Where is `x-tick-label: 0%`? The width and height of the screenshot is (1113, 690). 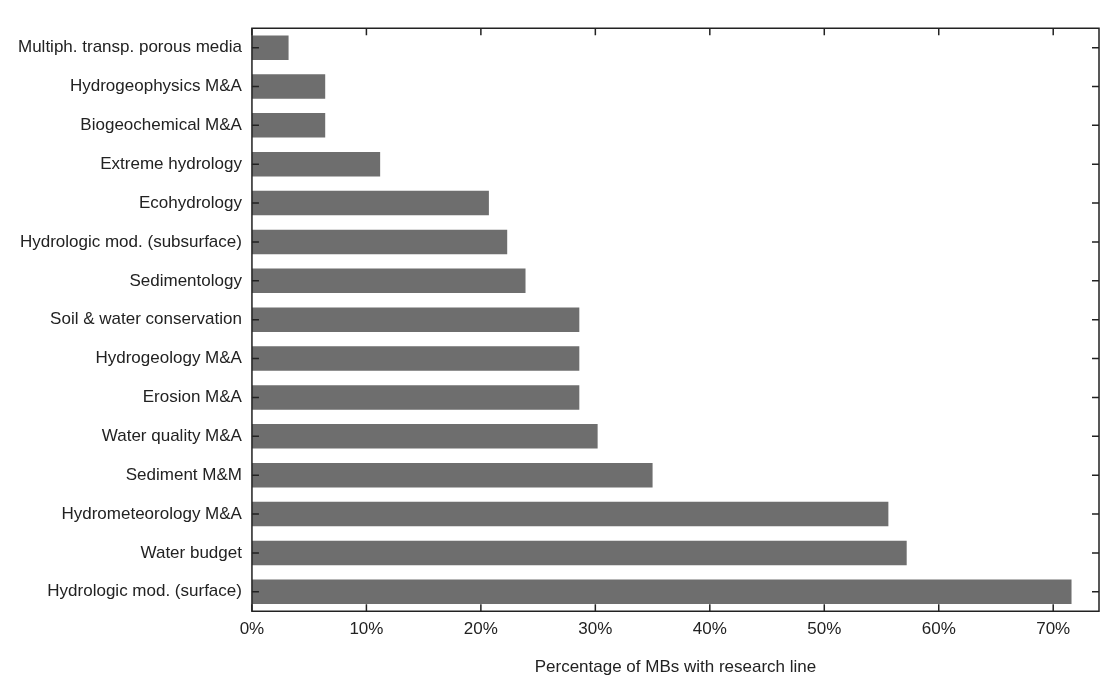 x-tick-label: 0% is located at coordinates (252, 629).